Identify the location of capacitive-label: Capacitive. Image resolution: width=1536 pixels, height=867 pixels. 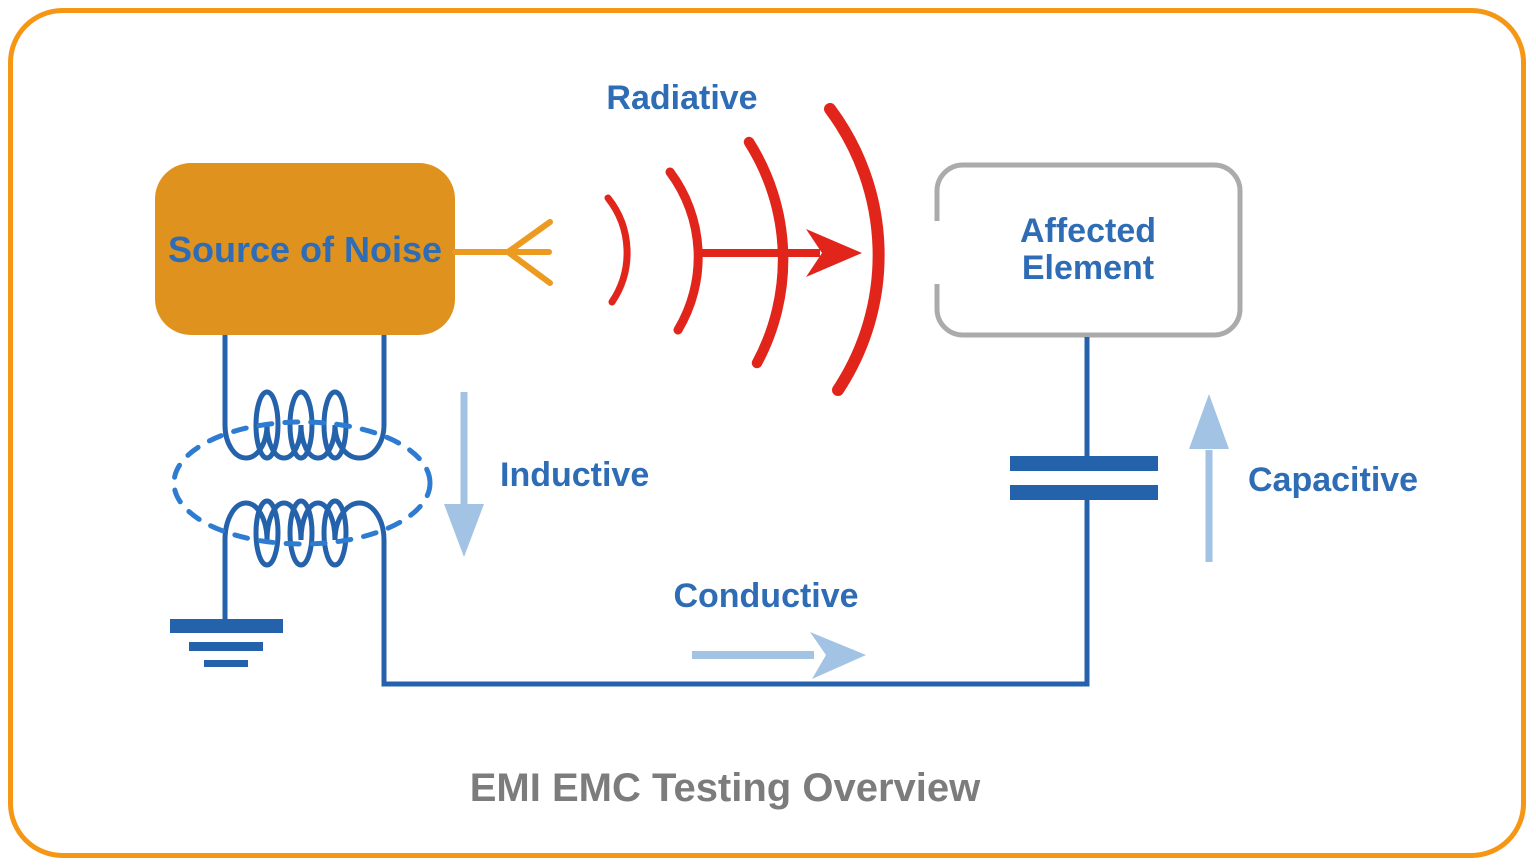
(1333, 480).